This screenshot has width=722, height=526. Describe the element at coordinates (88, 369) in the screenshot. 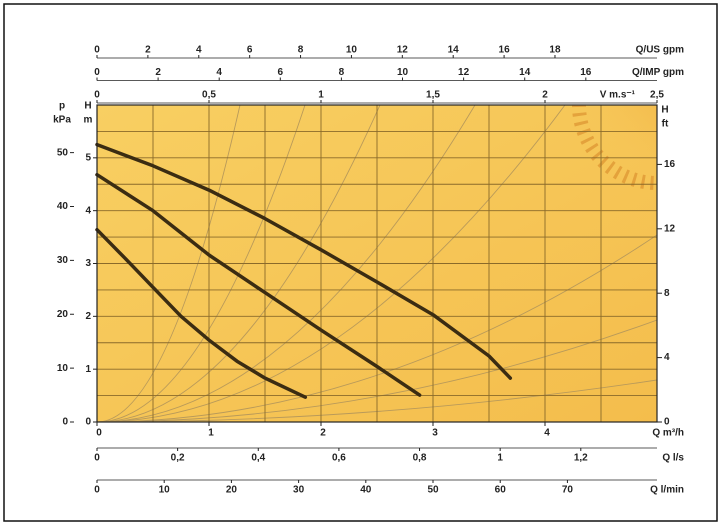

I see `y-tick-label: 1` at that location.